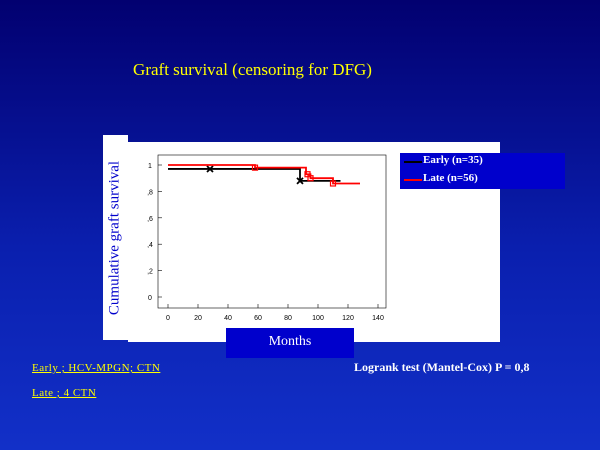 The height and width of the screenshot is (450, 600). Describe the element at coordinates (442, 367) in the screenshot. I see `logrank-note: Logrank test (Mantel-Cox) P = 0,8` at that location.